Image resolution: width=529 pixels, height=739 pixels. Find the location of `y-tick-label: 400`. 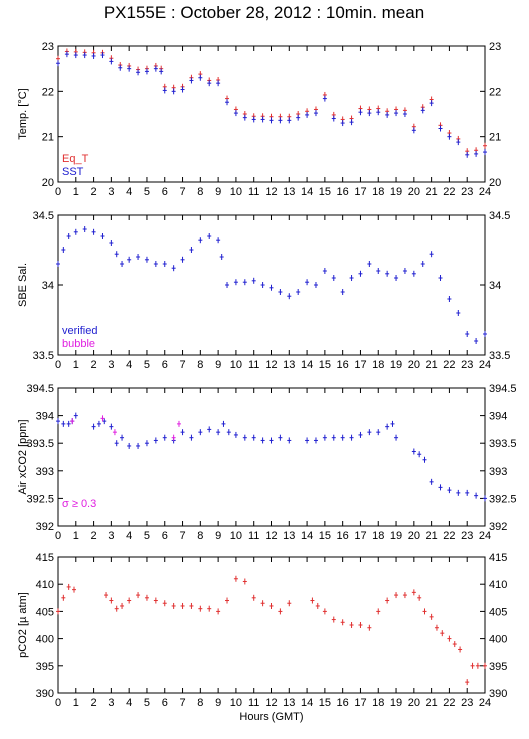

y-tick-label: 400 is located at coordinates (45, 640).